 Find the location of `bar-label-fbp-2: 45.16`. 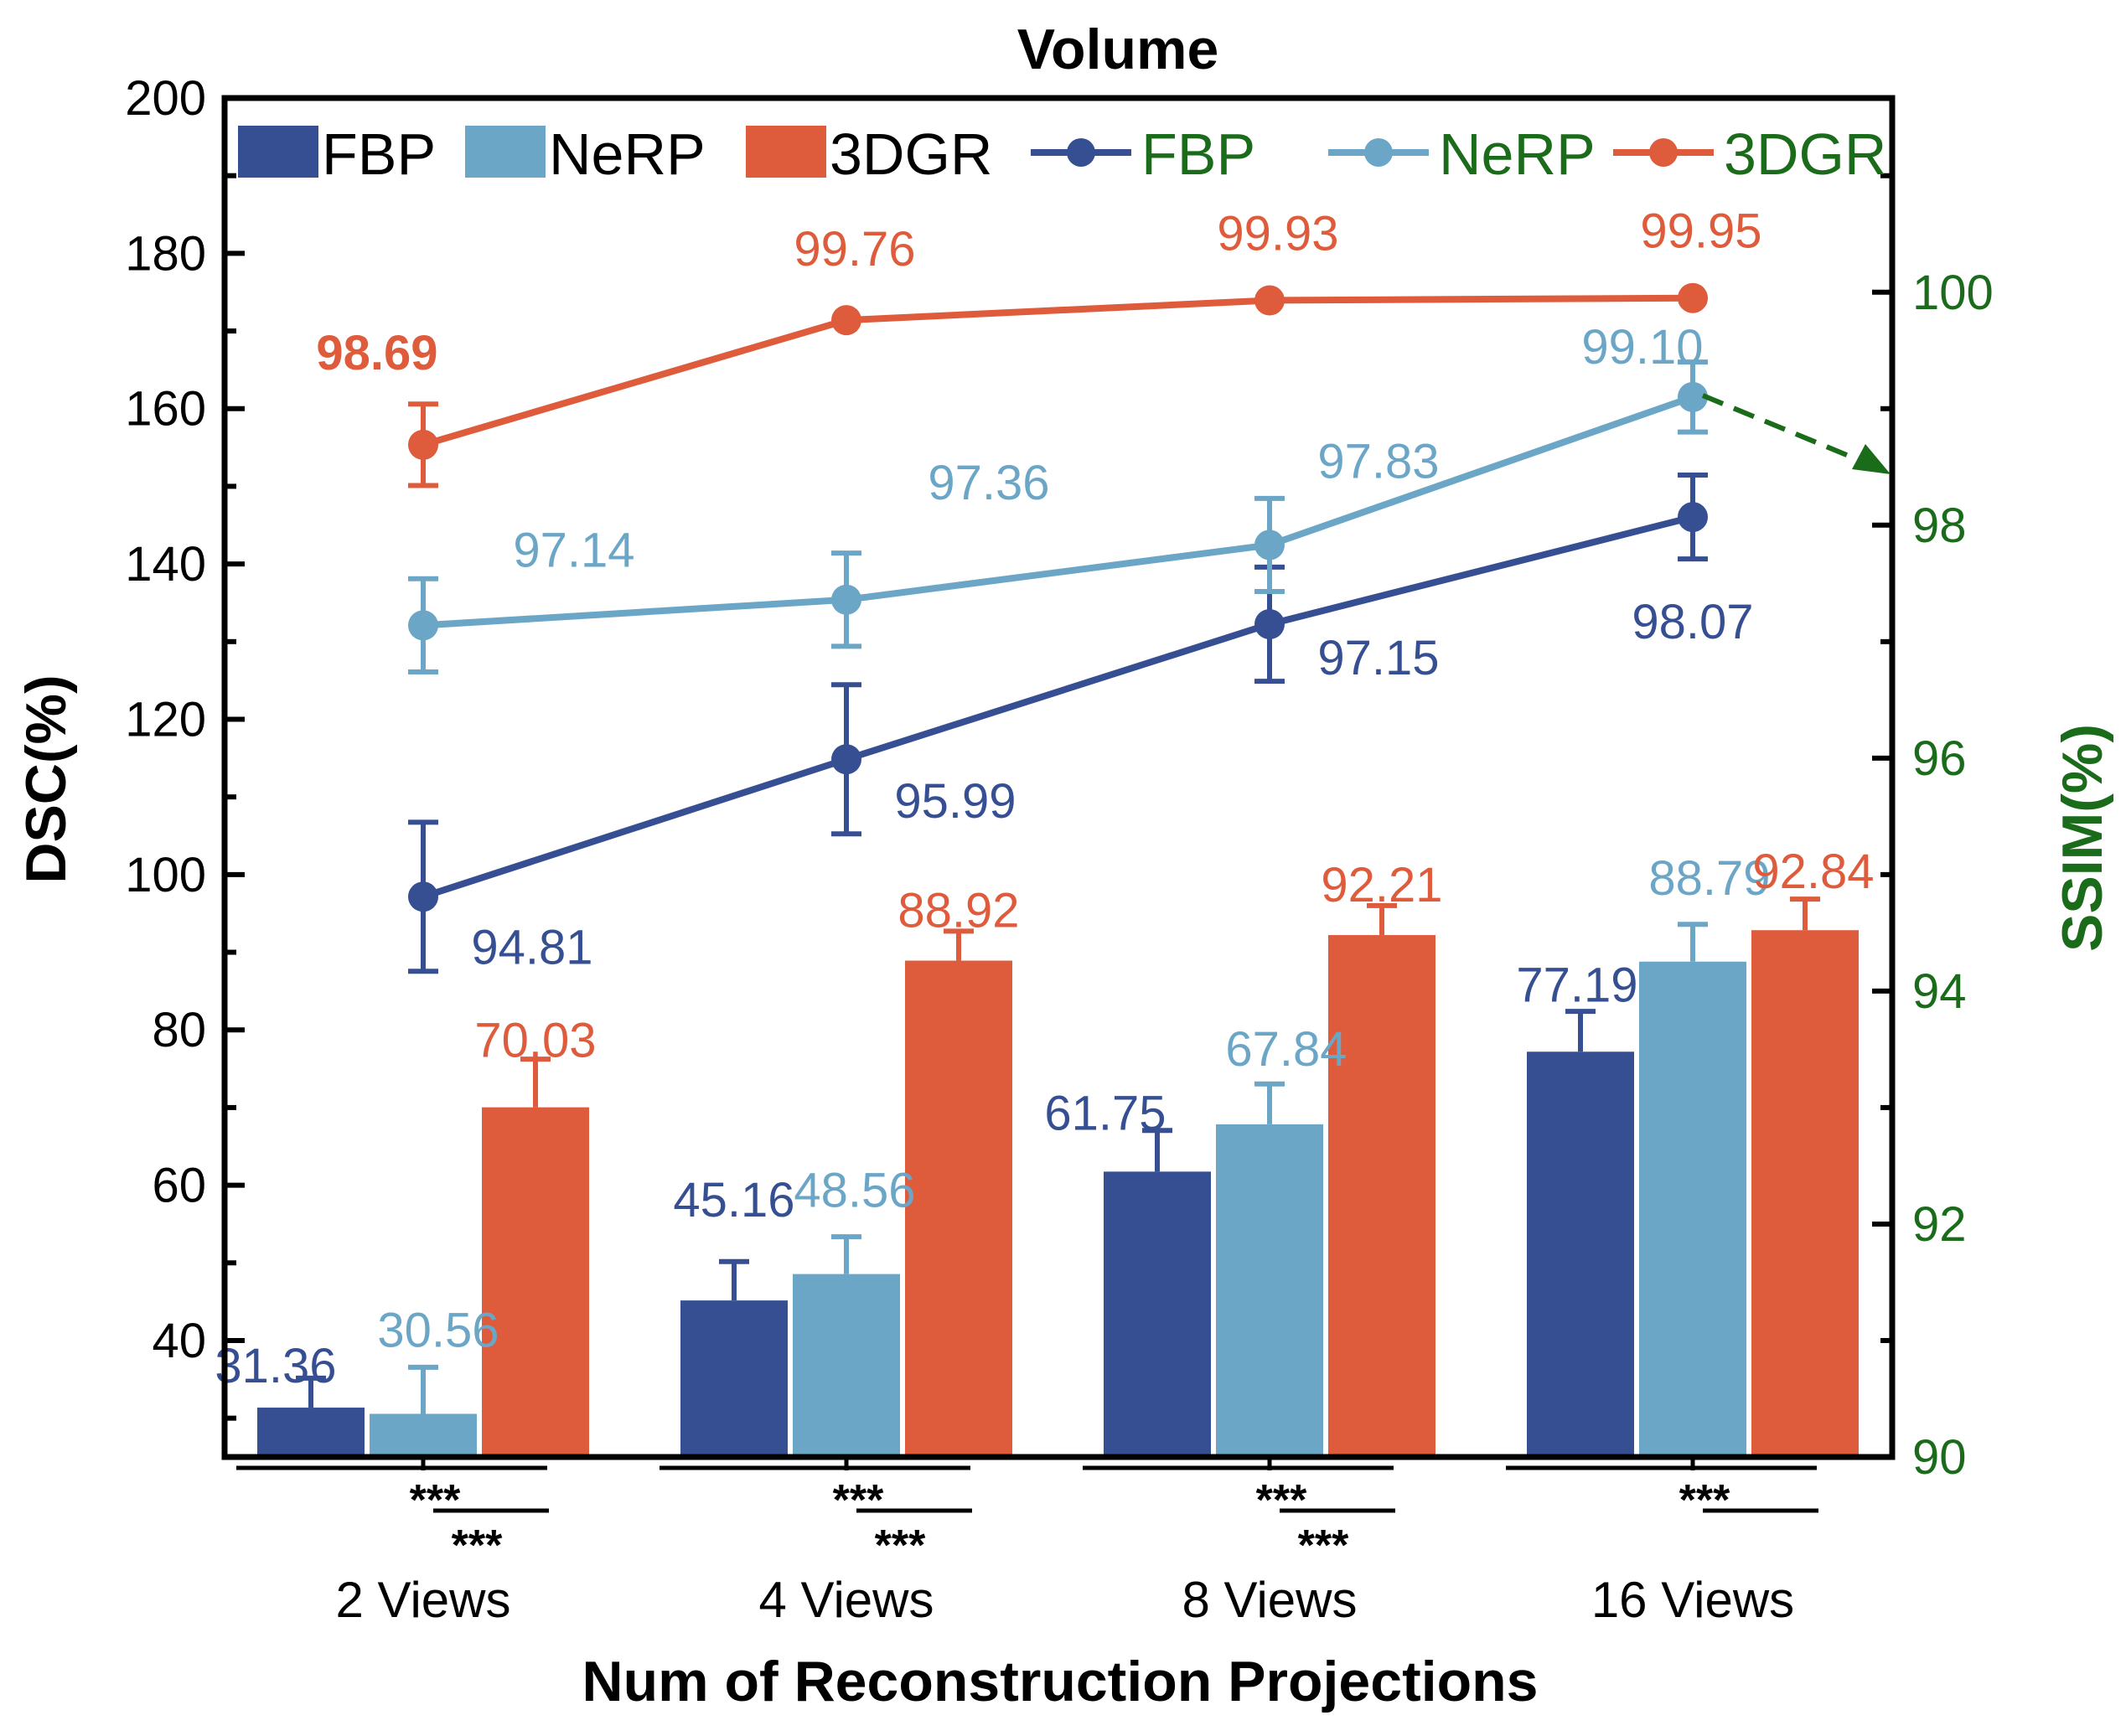

bar-label-fbp-2: 45.16 is located at coordinates (733, 1200).